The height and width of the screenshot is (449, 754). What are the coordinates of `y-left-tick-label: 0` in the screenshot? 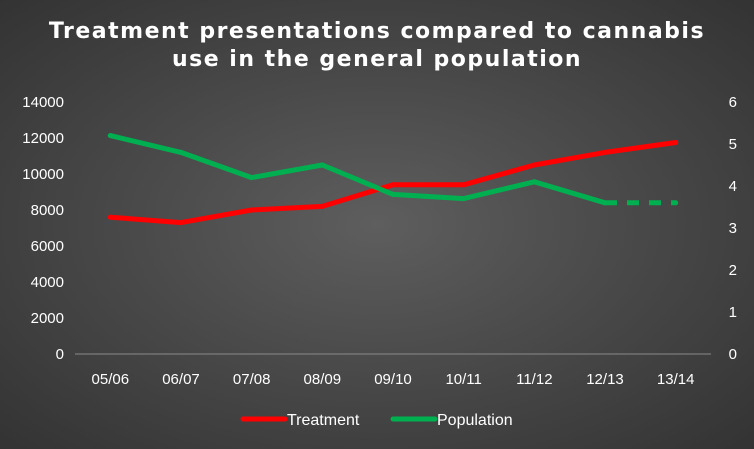 It's located at (60, 354).